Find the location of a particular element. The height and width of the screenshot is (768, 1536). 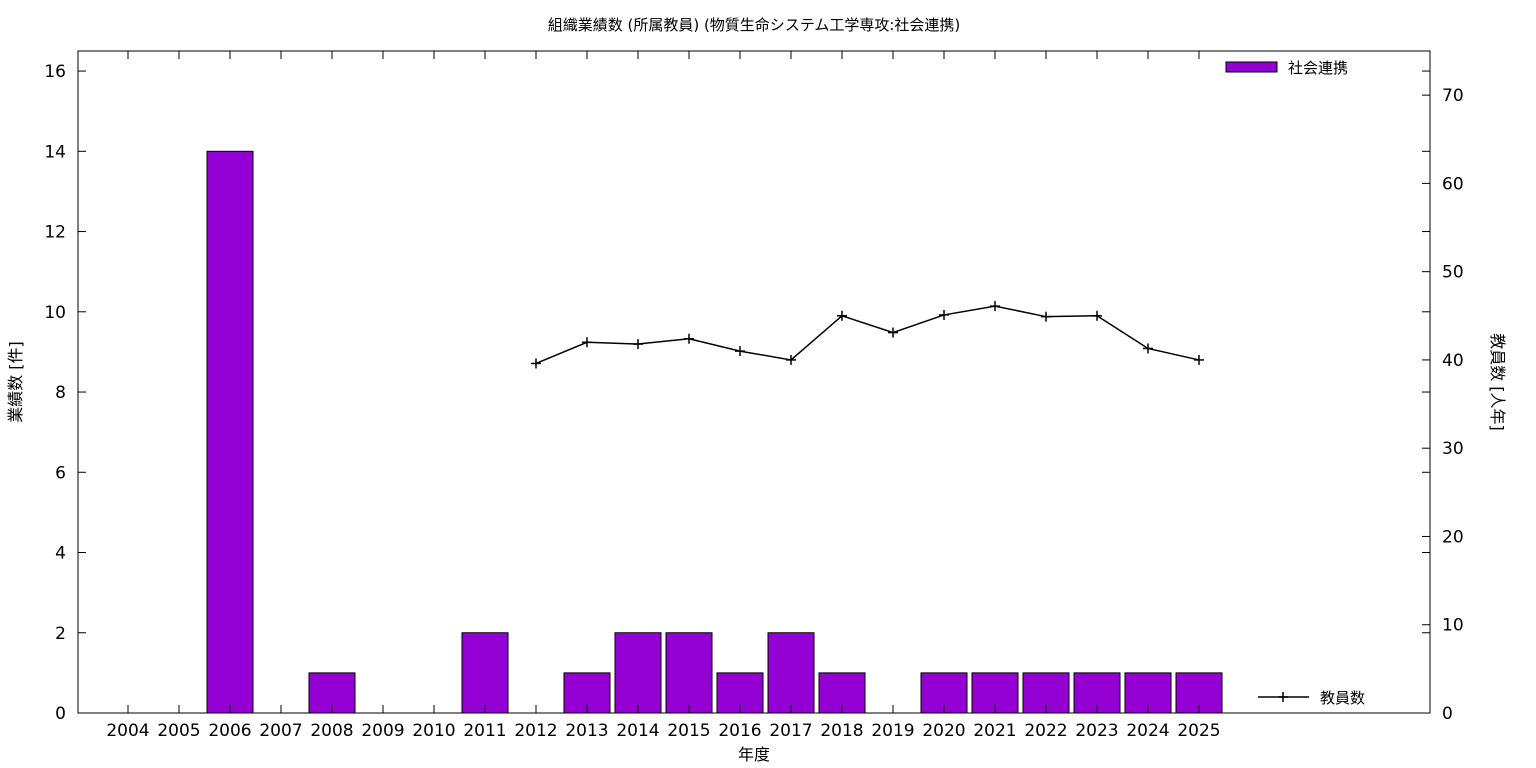

x-tick-label: 2020 is located at coordinates (943, 731).